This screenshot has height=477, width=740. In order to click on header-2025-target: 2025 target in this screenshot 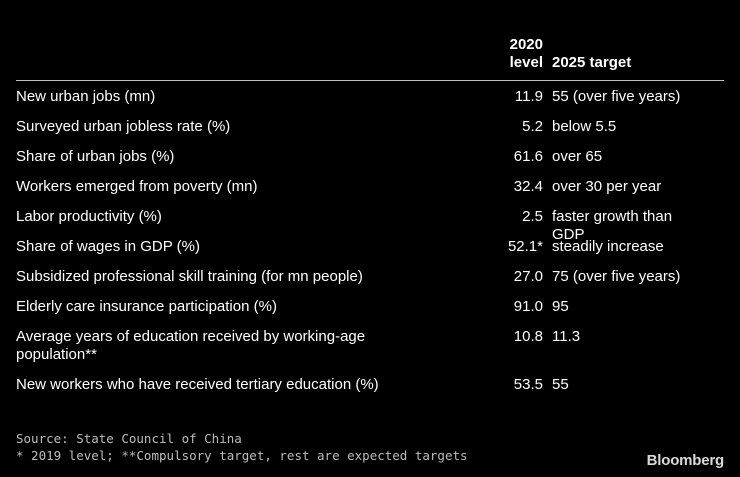, I will do `click(592, 62)`.